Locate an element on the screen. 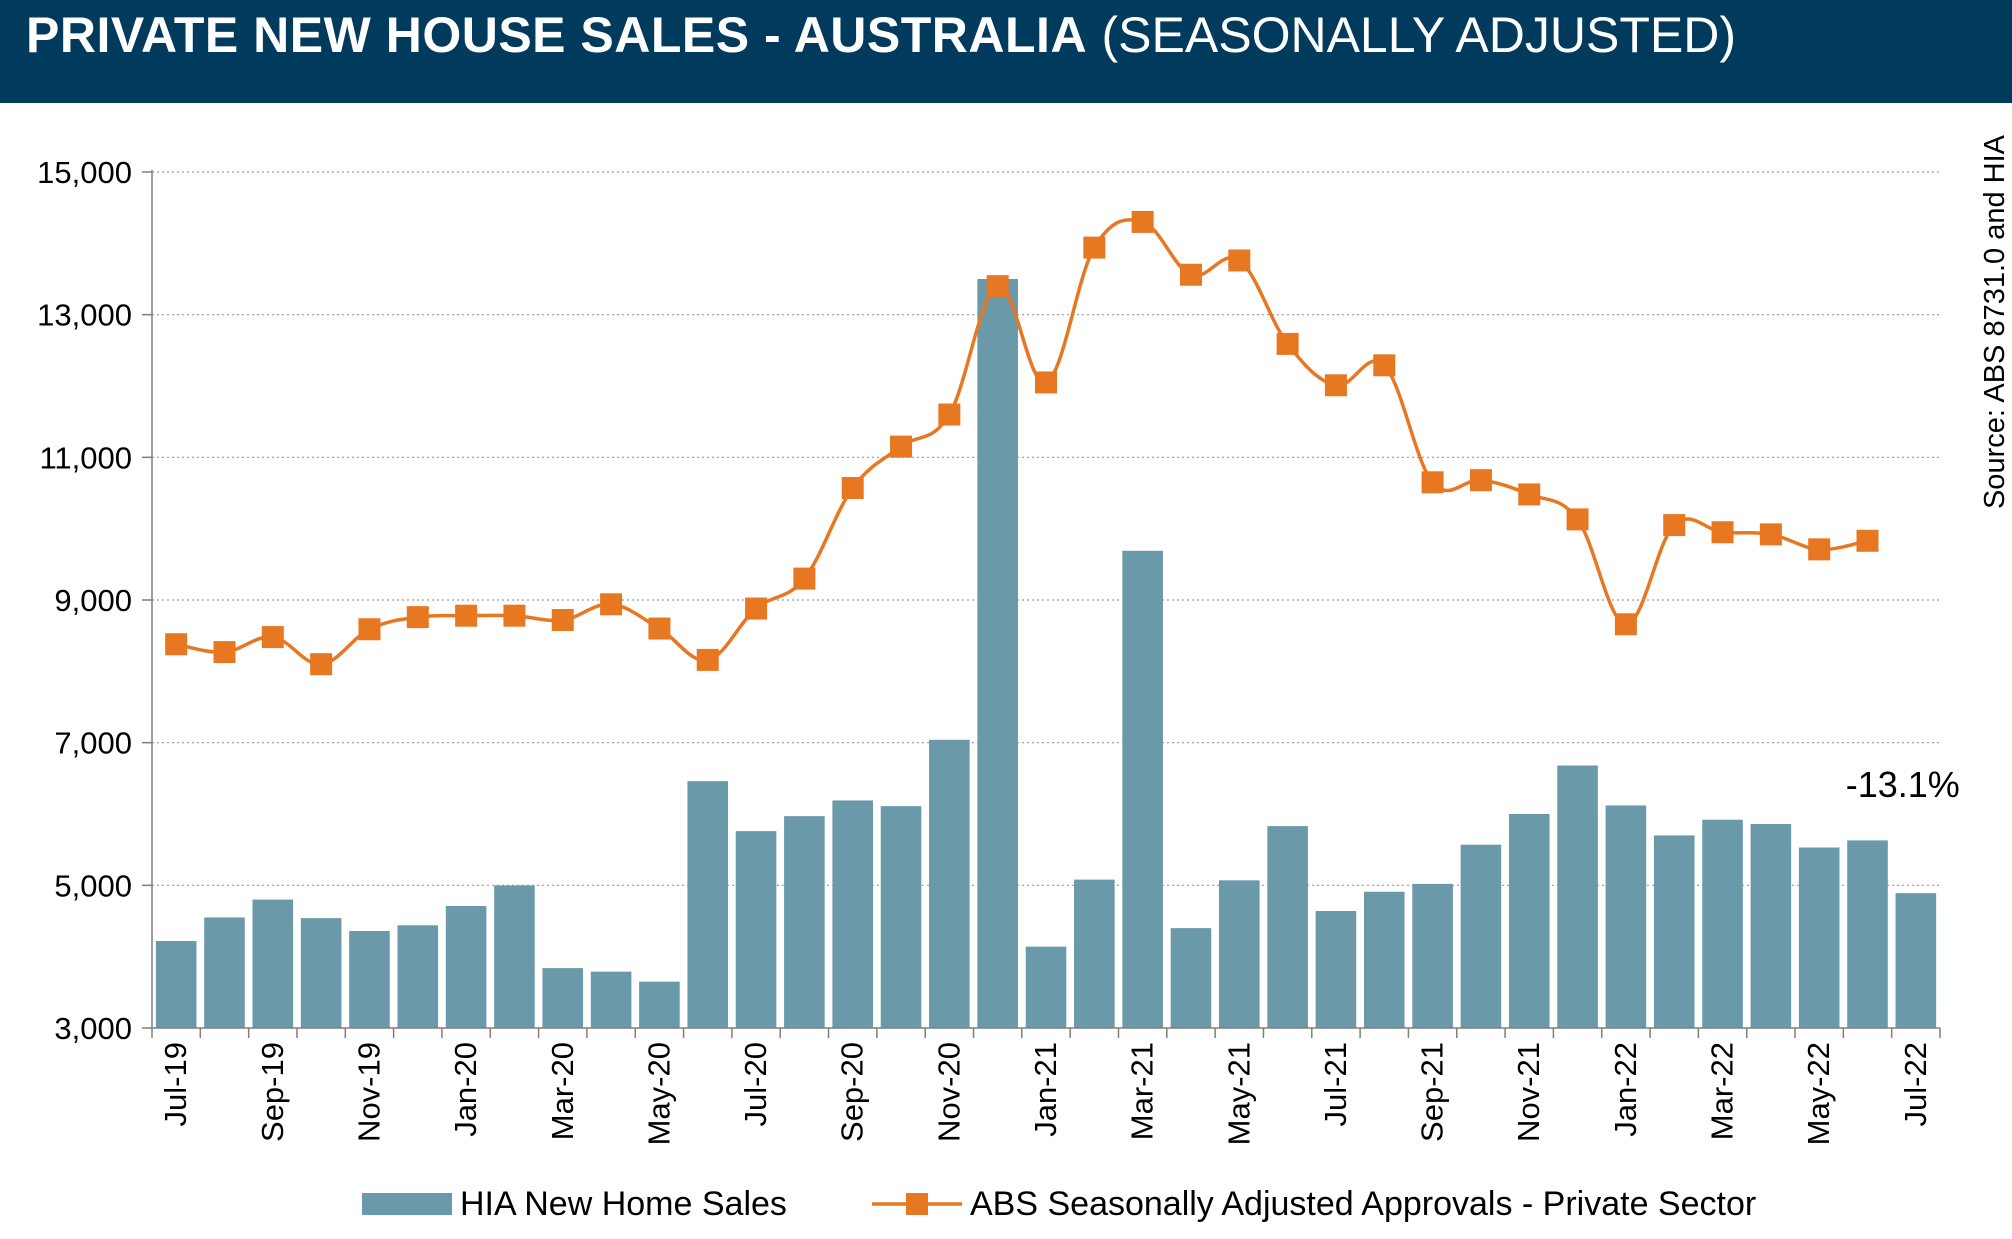 This screenshot has height=1239, width=2012. x-tick-label: Nov-19 is located at coordinates (368, 1092).